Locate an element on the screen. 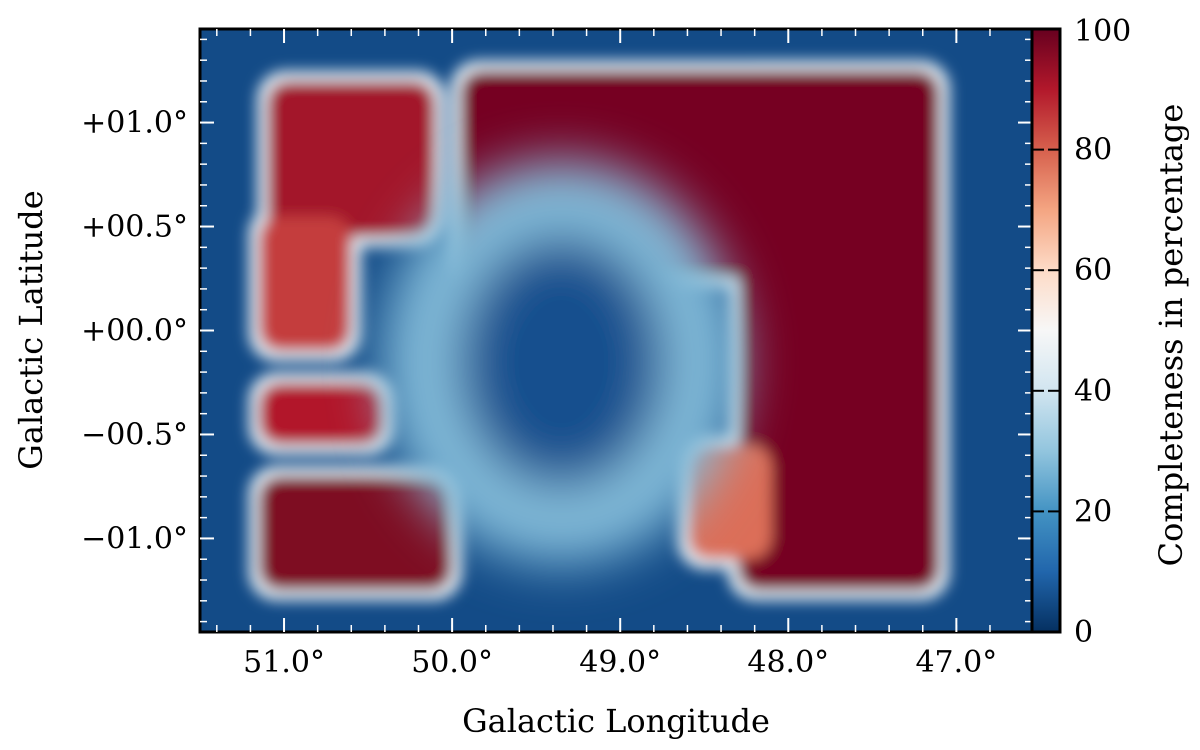 This screenshot has width=1200, height=750. colorbar-label: Completeness in percentage is located at coordinates (1171, 335).